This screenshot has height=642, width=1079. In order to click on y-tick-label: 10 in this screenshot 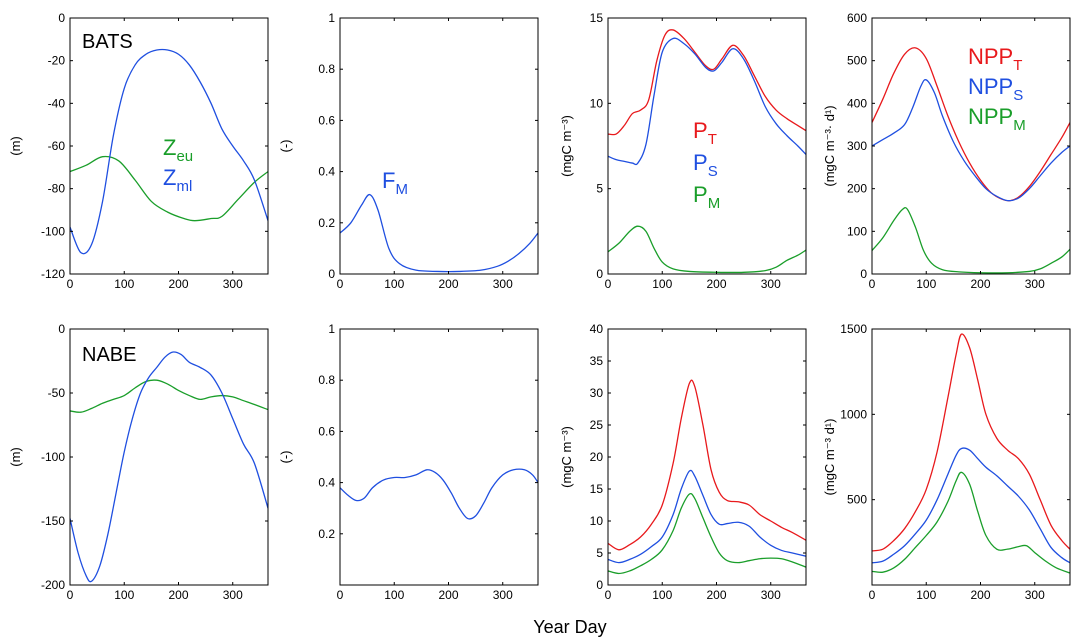, I will do `click(597, 521)`.